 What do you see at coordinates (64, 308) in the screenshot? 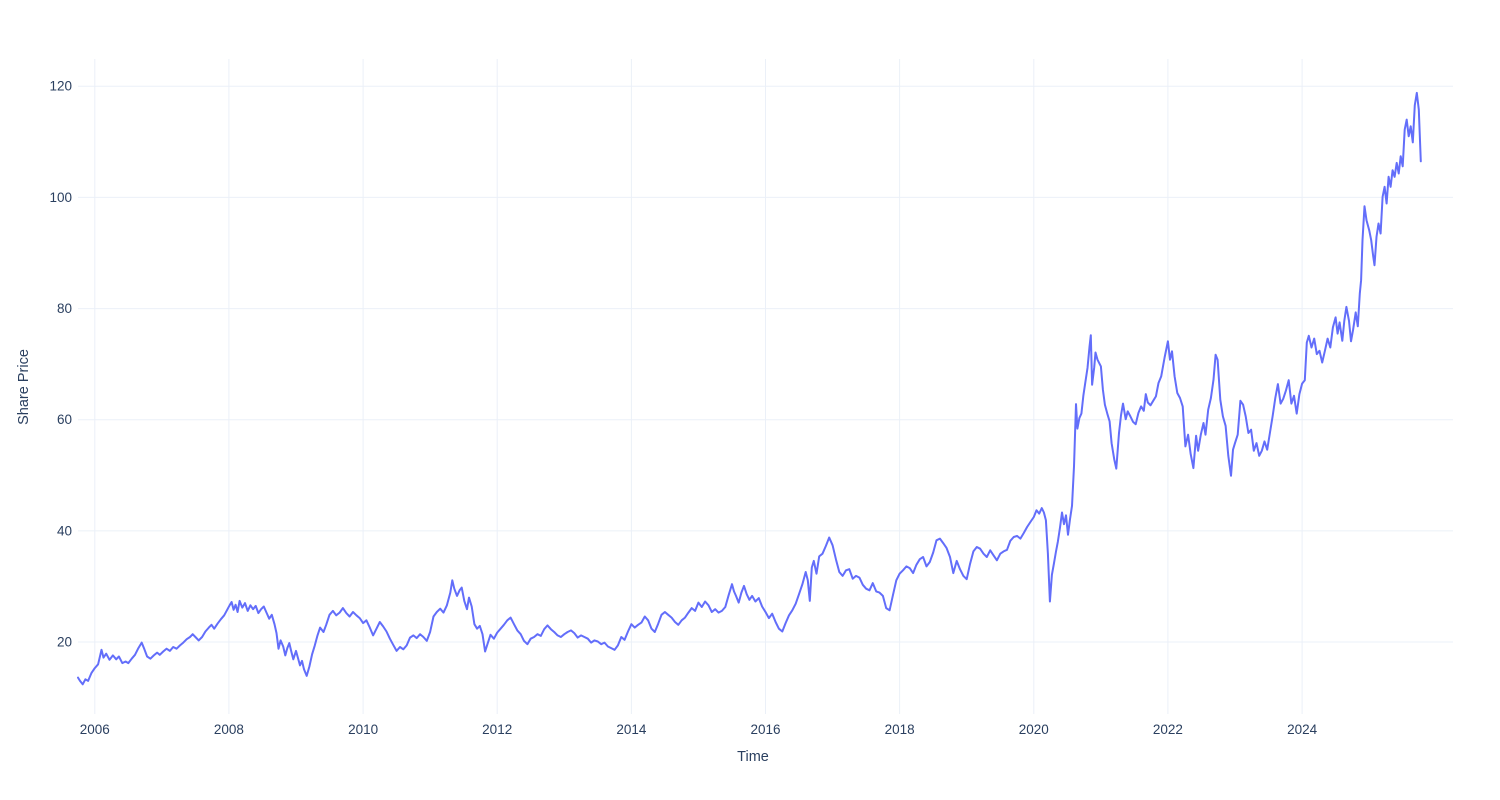
I see `y-tick-label: 80` at bounding box center [64, 308].